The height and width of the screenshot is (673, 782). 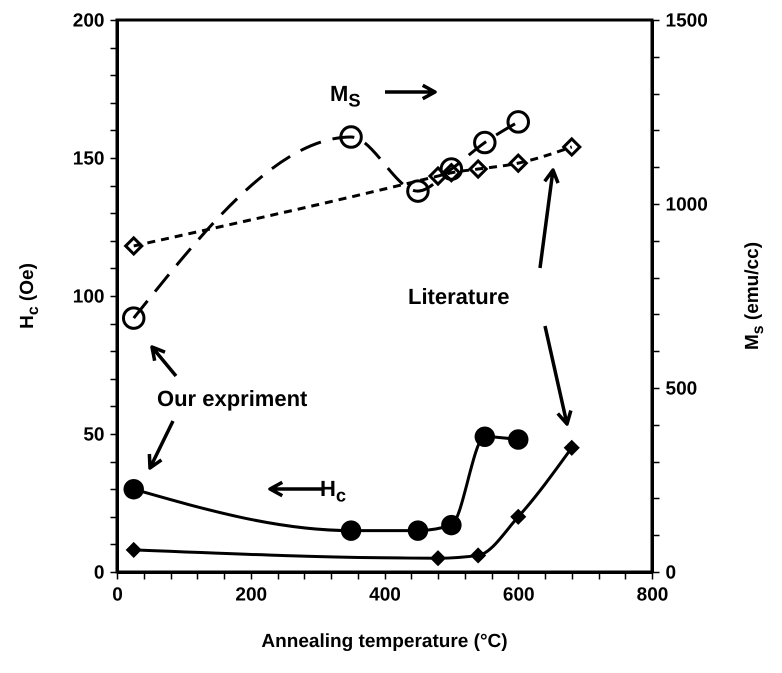 I want to click on x-axis-title: Annealing temperature (°C), so click(x=384, y=641).